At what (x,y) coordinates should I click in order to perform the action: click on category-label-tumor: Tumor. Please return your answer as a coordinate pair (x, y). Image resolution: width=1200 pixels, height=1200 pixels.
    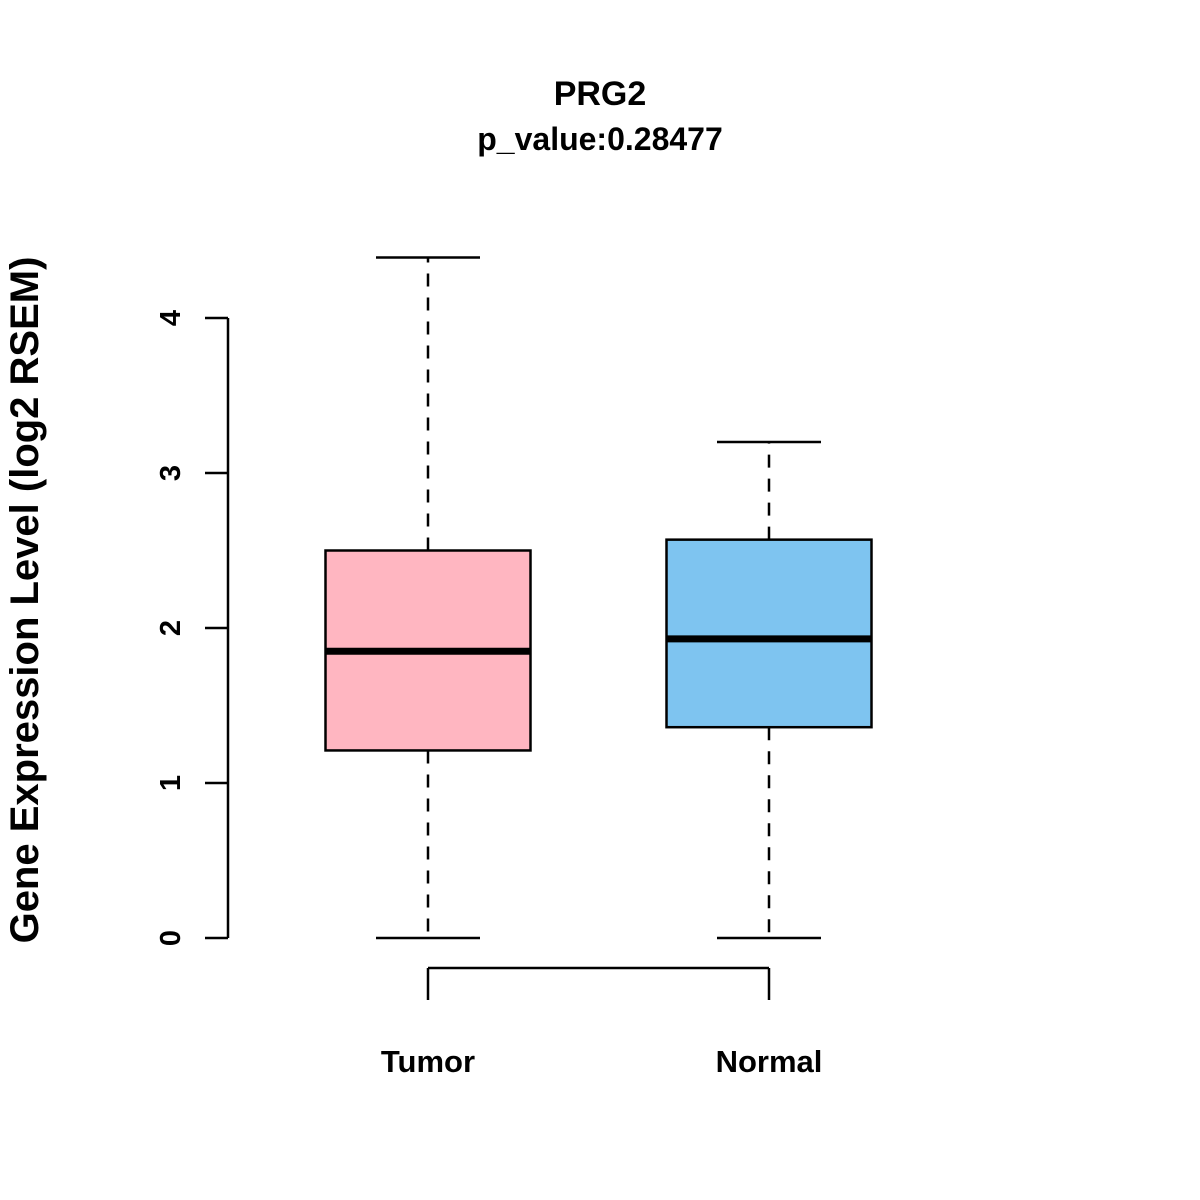
    Looking at the image, I should click on (428, 1061).